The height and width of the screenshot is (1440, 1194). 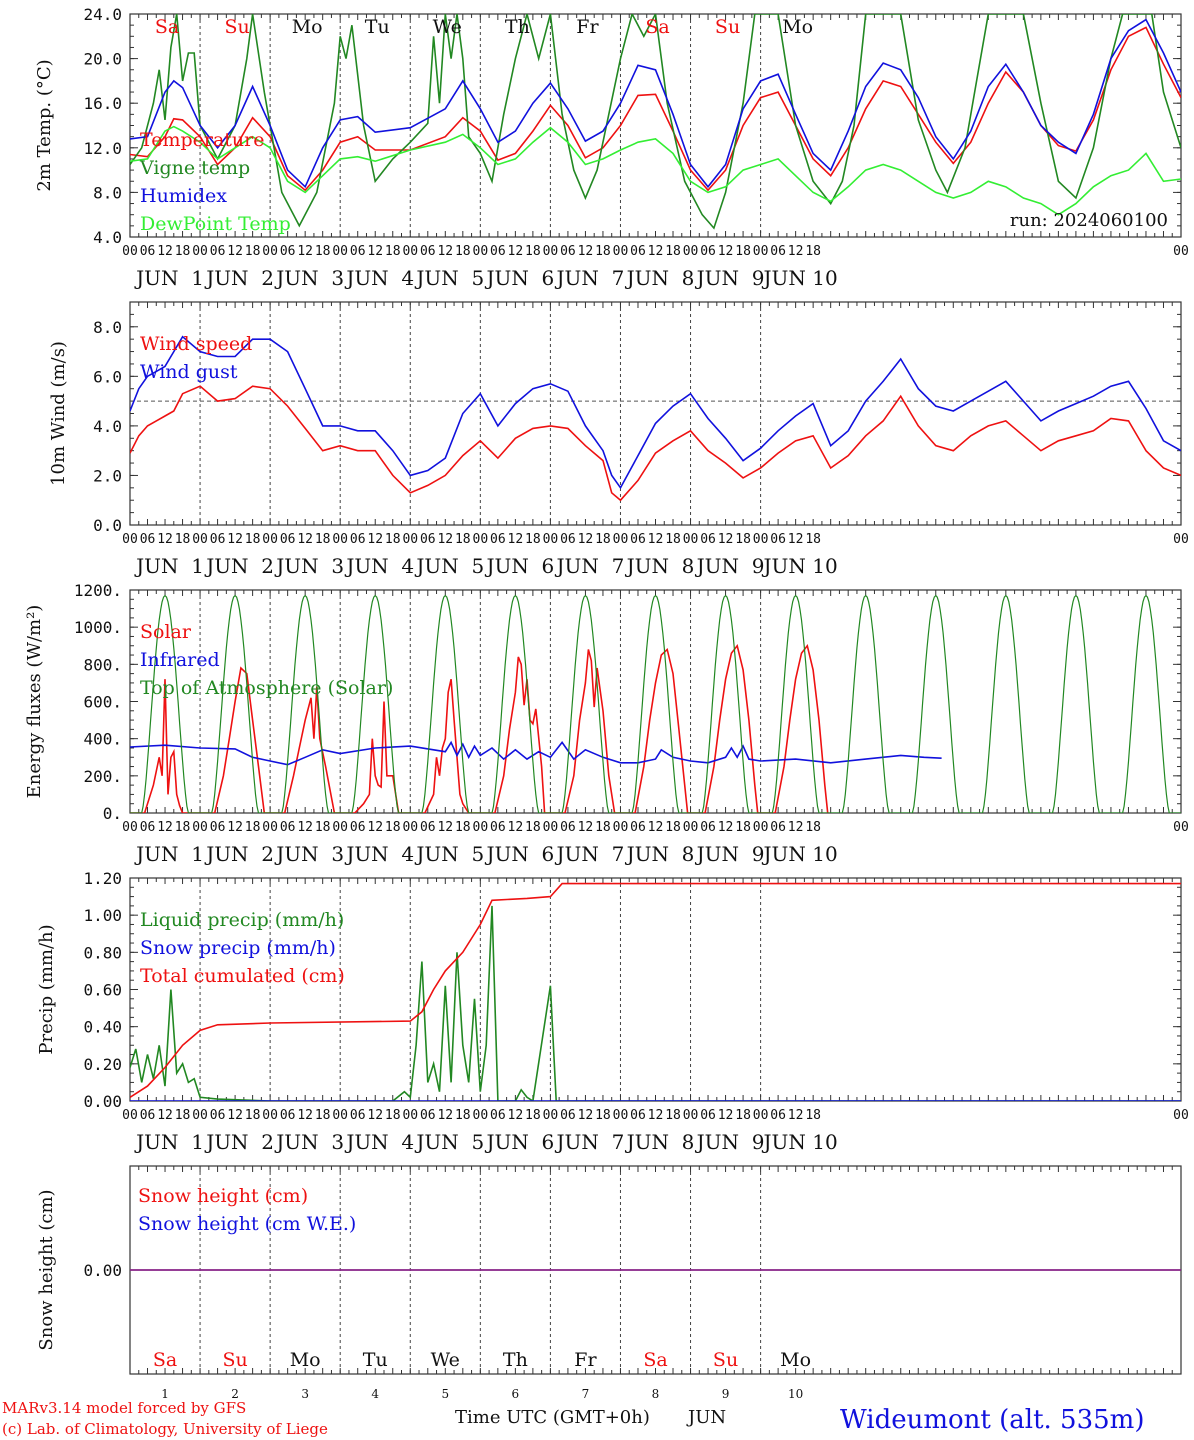 I want to click on y-tick-label: 2.0, so click(x=107, y=475).